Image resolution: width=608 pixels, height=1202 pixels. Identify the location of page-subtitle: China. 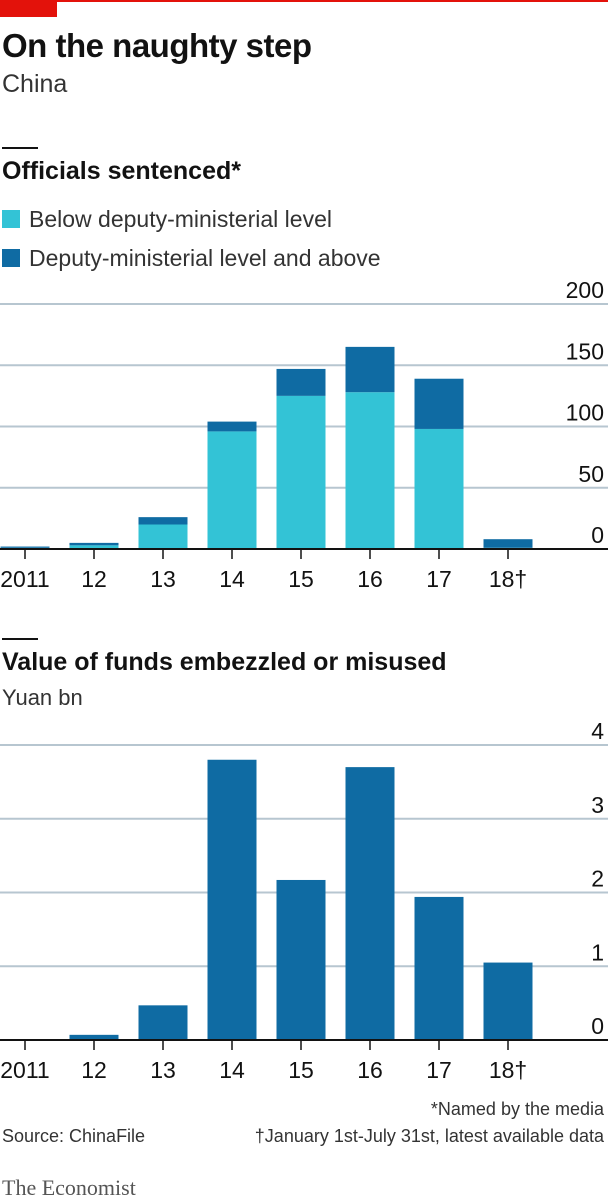
(35, 84).